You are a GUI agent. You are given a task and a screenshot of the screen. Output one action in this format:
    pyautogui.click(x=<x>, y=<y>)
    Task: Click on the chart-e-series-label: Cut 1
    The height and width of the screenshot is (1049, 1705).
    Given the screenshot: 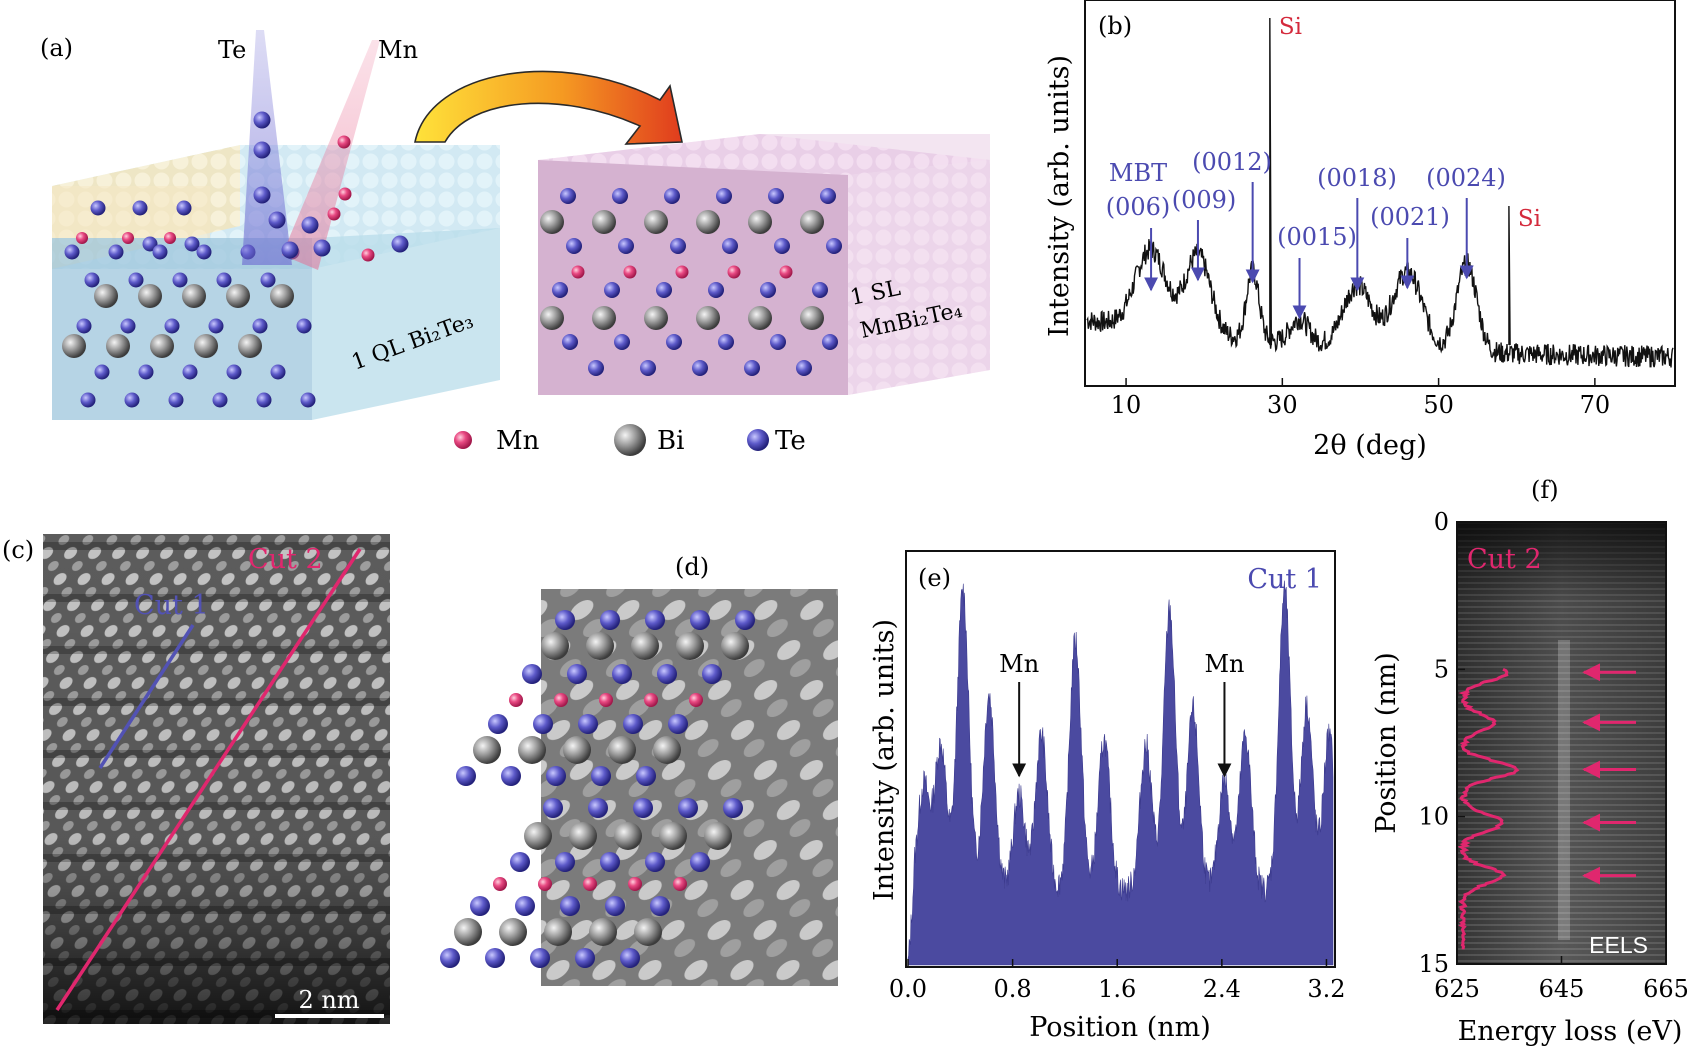 What is the action you would take?
    pyautogui.click(x=1284, y=579)
    